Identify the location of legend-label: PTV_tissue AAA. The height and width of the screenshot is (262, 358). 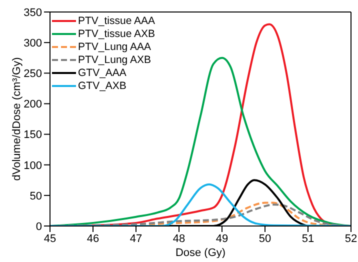
(117, 20).